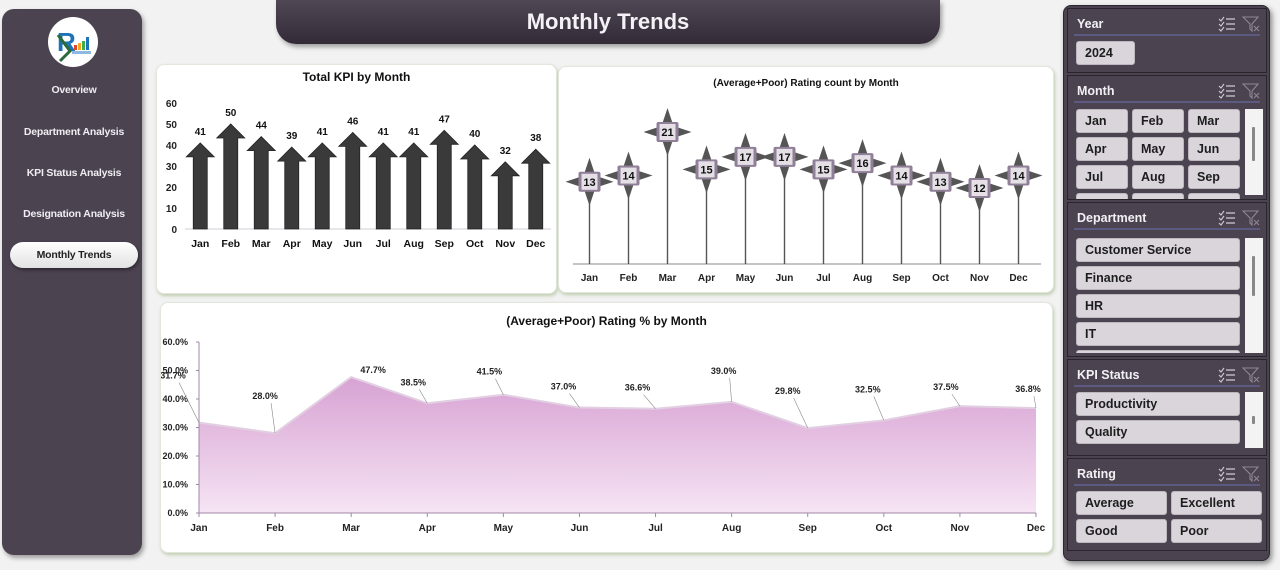 The image size is (1280, 570). Describe the element at coordinates (667, 186) in the screenshot. I see `star-marker: 21` at that location.